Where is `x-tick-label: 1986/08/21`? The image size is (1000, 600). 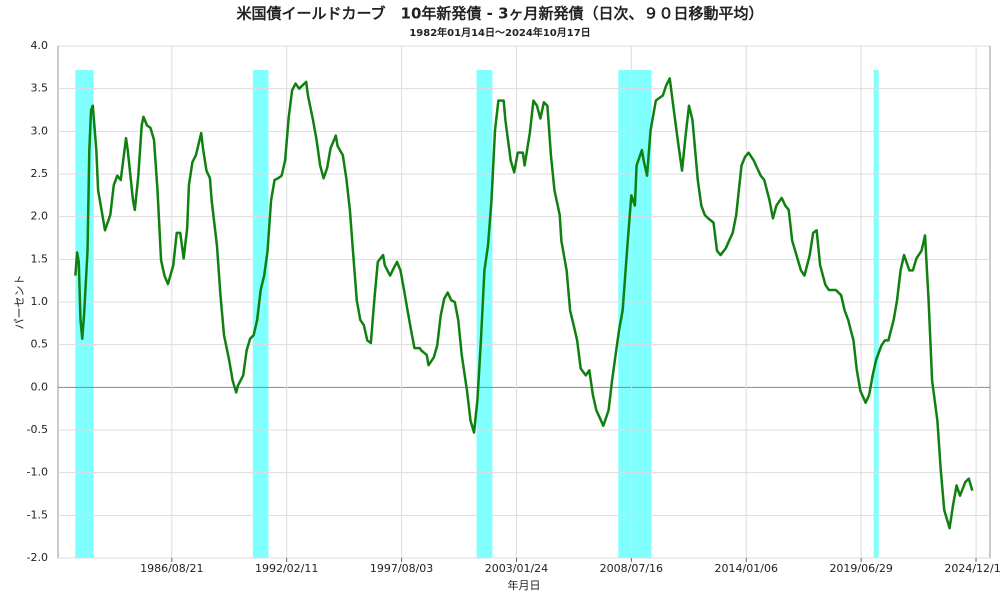
x-tick-label: 1986/08/21 is located at coordinates (171, 568).